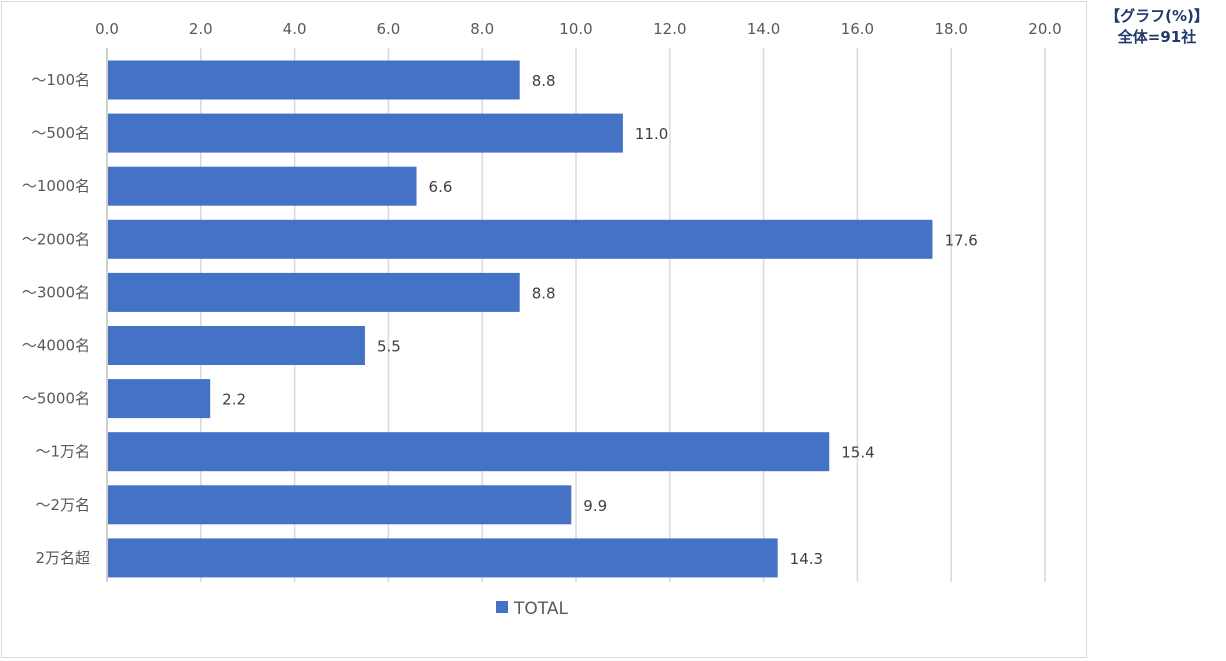  Describe the element at coordinates (60, 133) in the screenshot. I see `category-label: ～500名` at that location.